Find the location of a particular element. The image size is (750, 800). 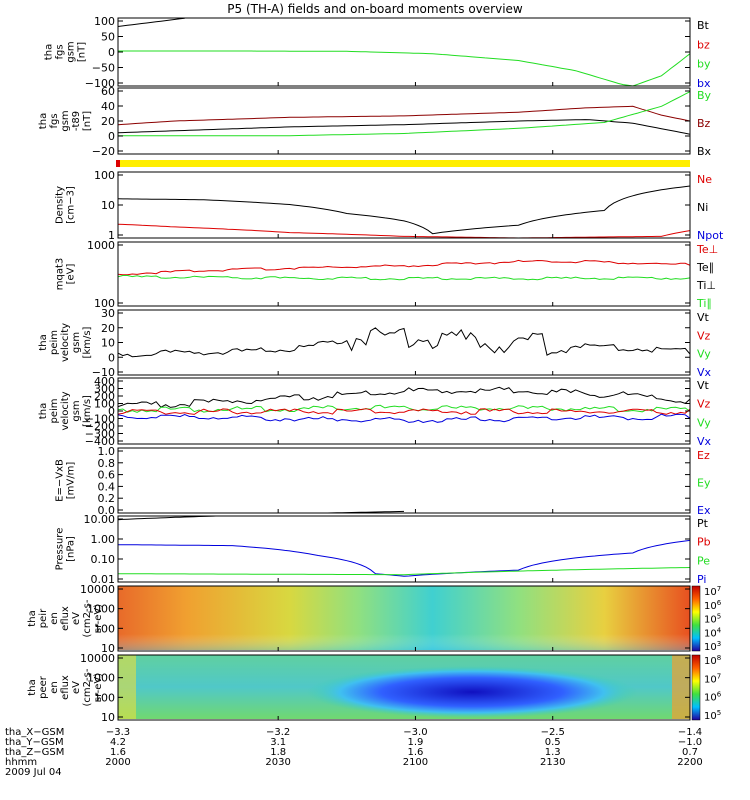

y-tick-label: 10 is located at coordinates (108, 717).